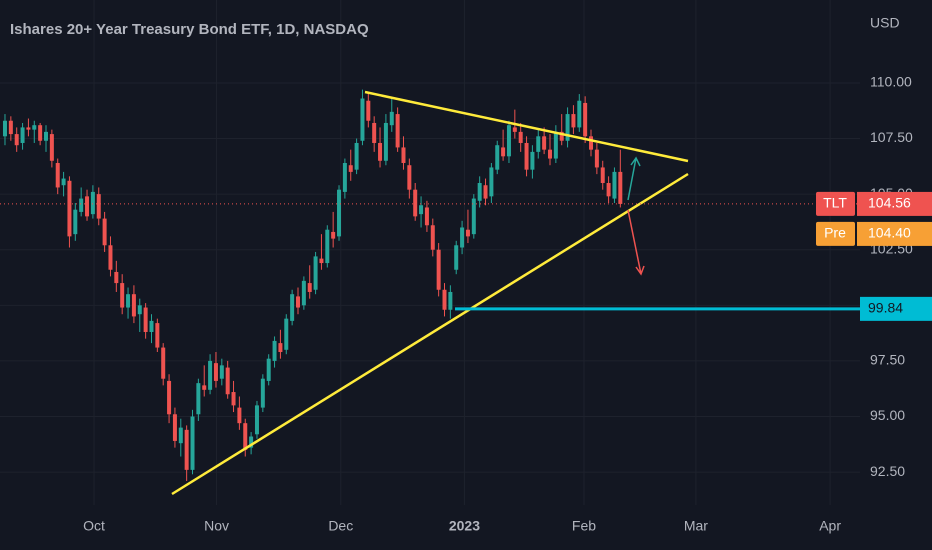 The width and height of the screenshot is (932, 550). Describe the element at coordinates (889, 233) in the screenshot. I see `premarket-price-label: 104.40` at that location.